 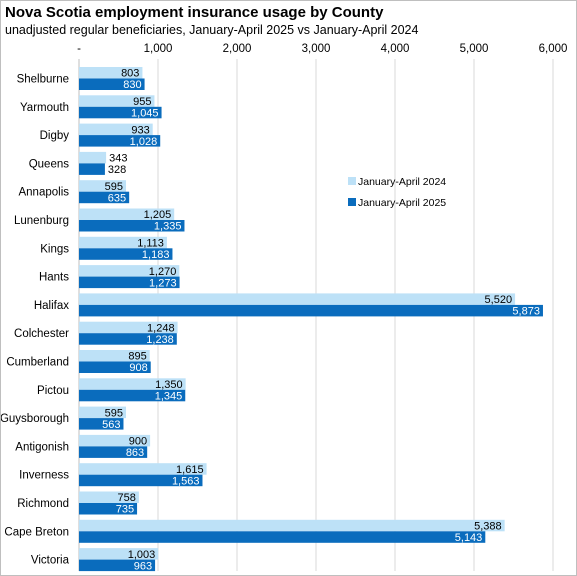 I want to click on category-label: Annapolis, so click(x=43, y=193).